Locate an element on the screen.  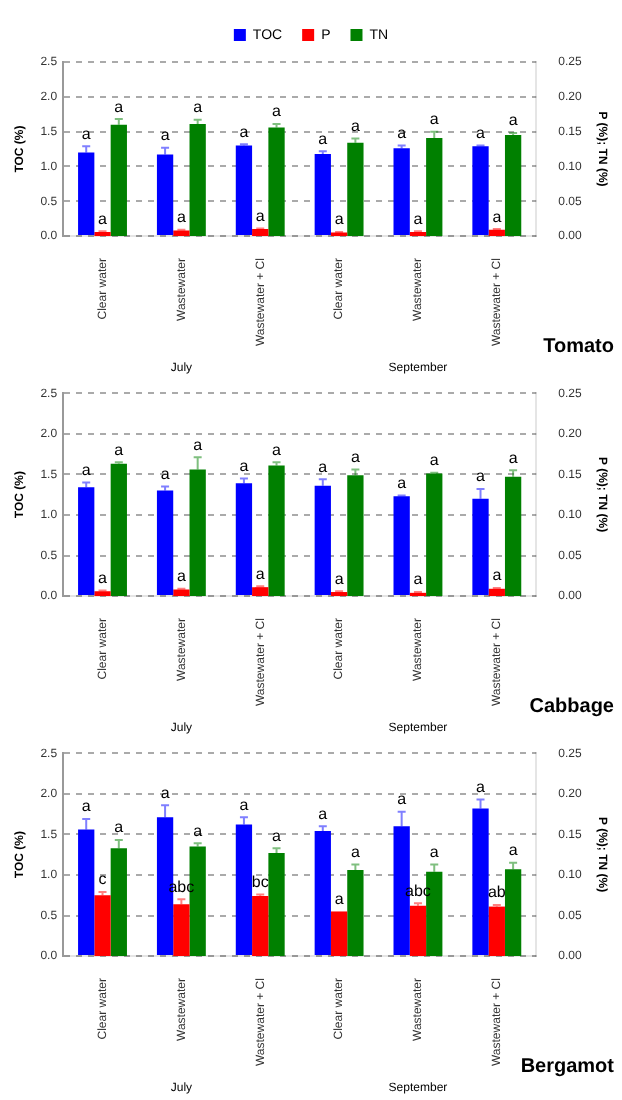
data-label: c is located at coordinates (102, 879).